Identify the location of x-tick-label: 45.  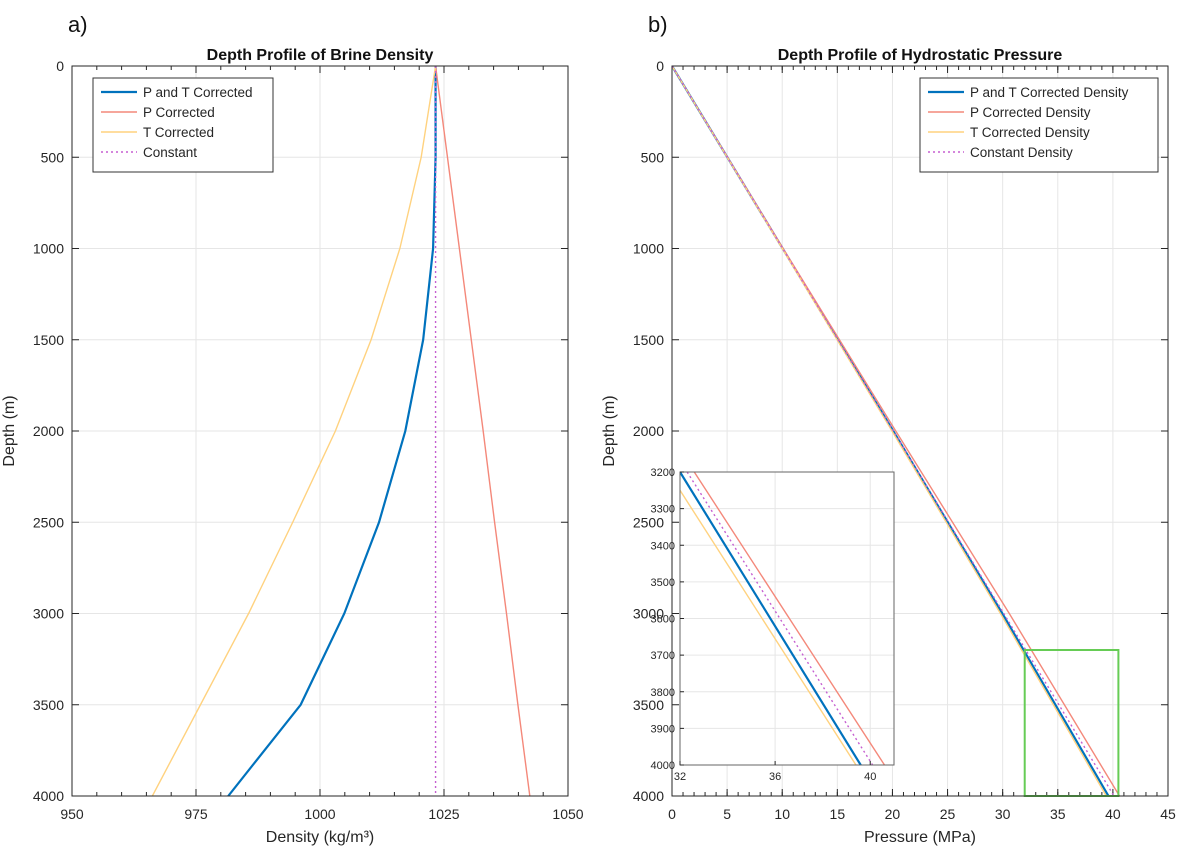
(1168, 814).